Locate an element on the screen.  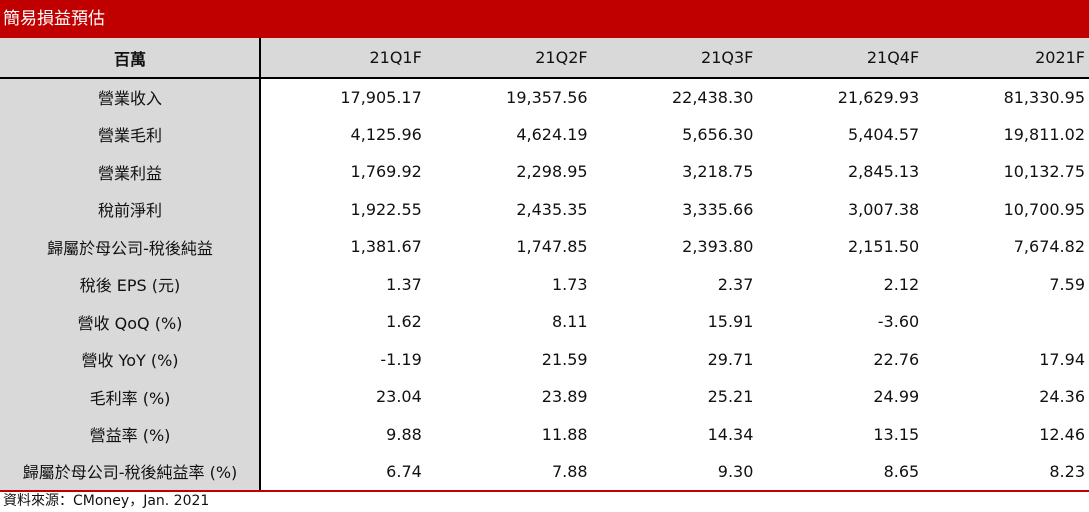
table-cell: 2,435.35 is located at coordinates (552, 209).